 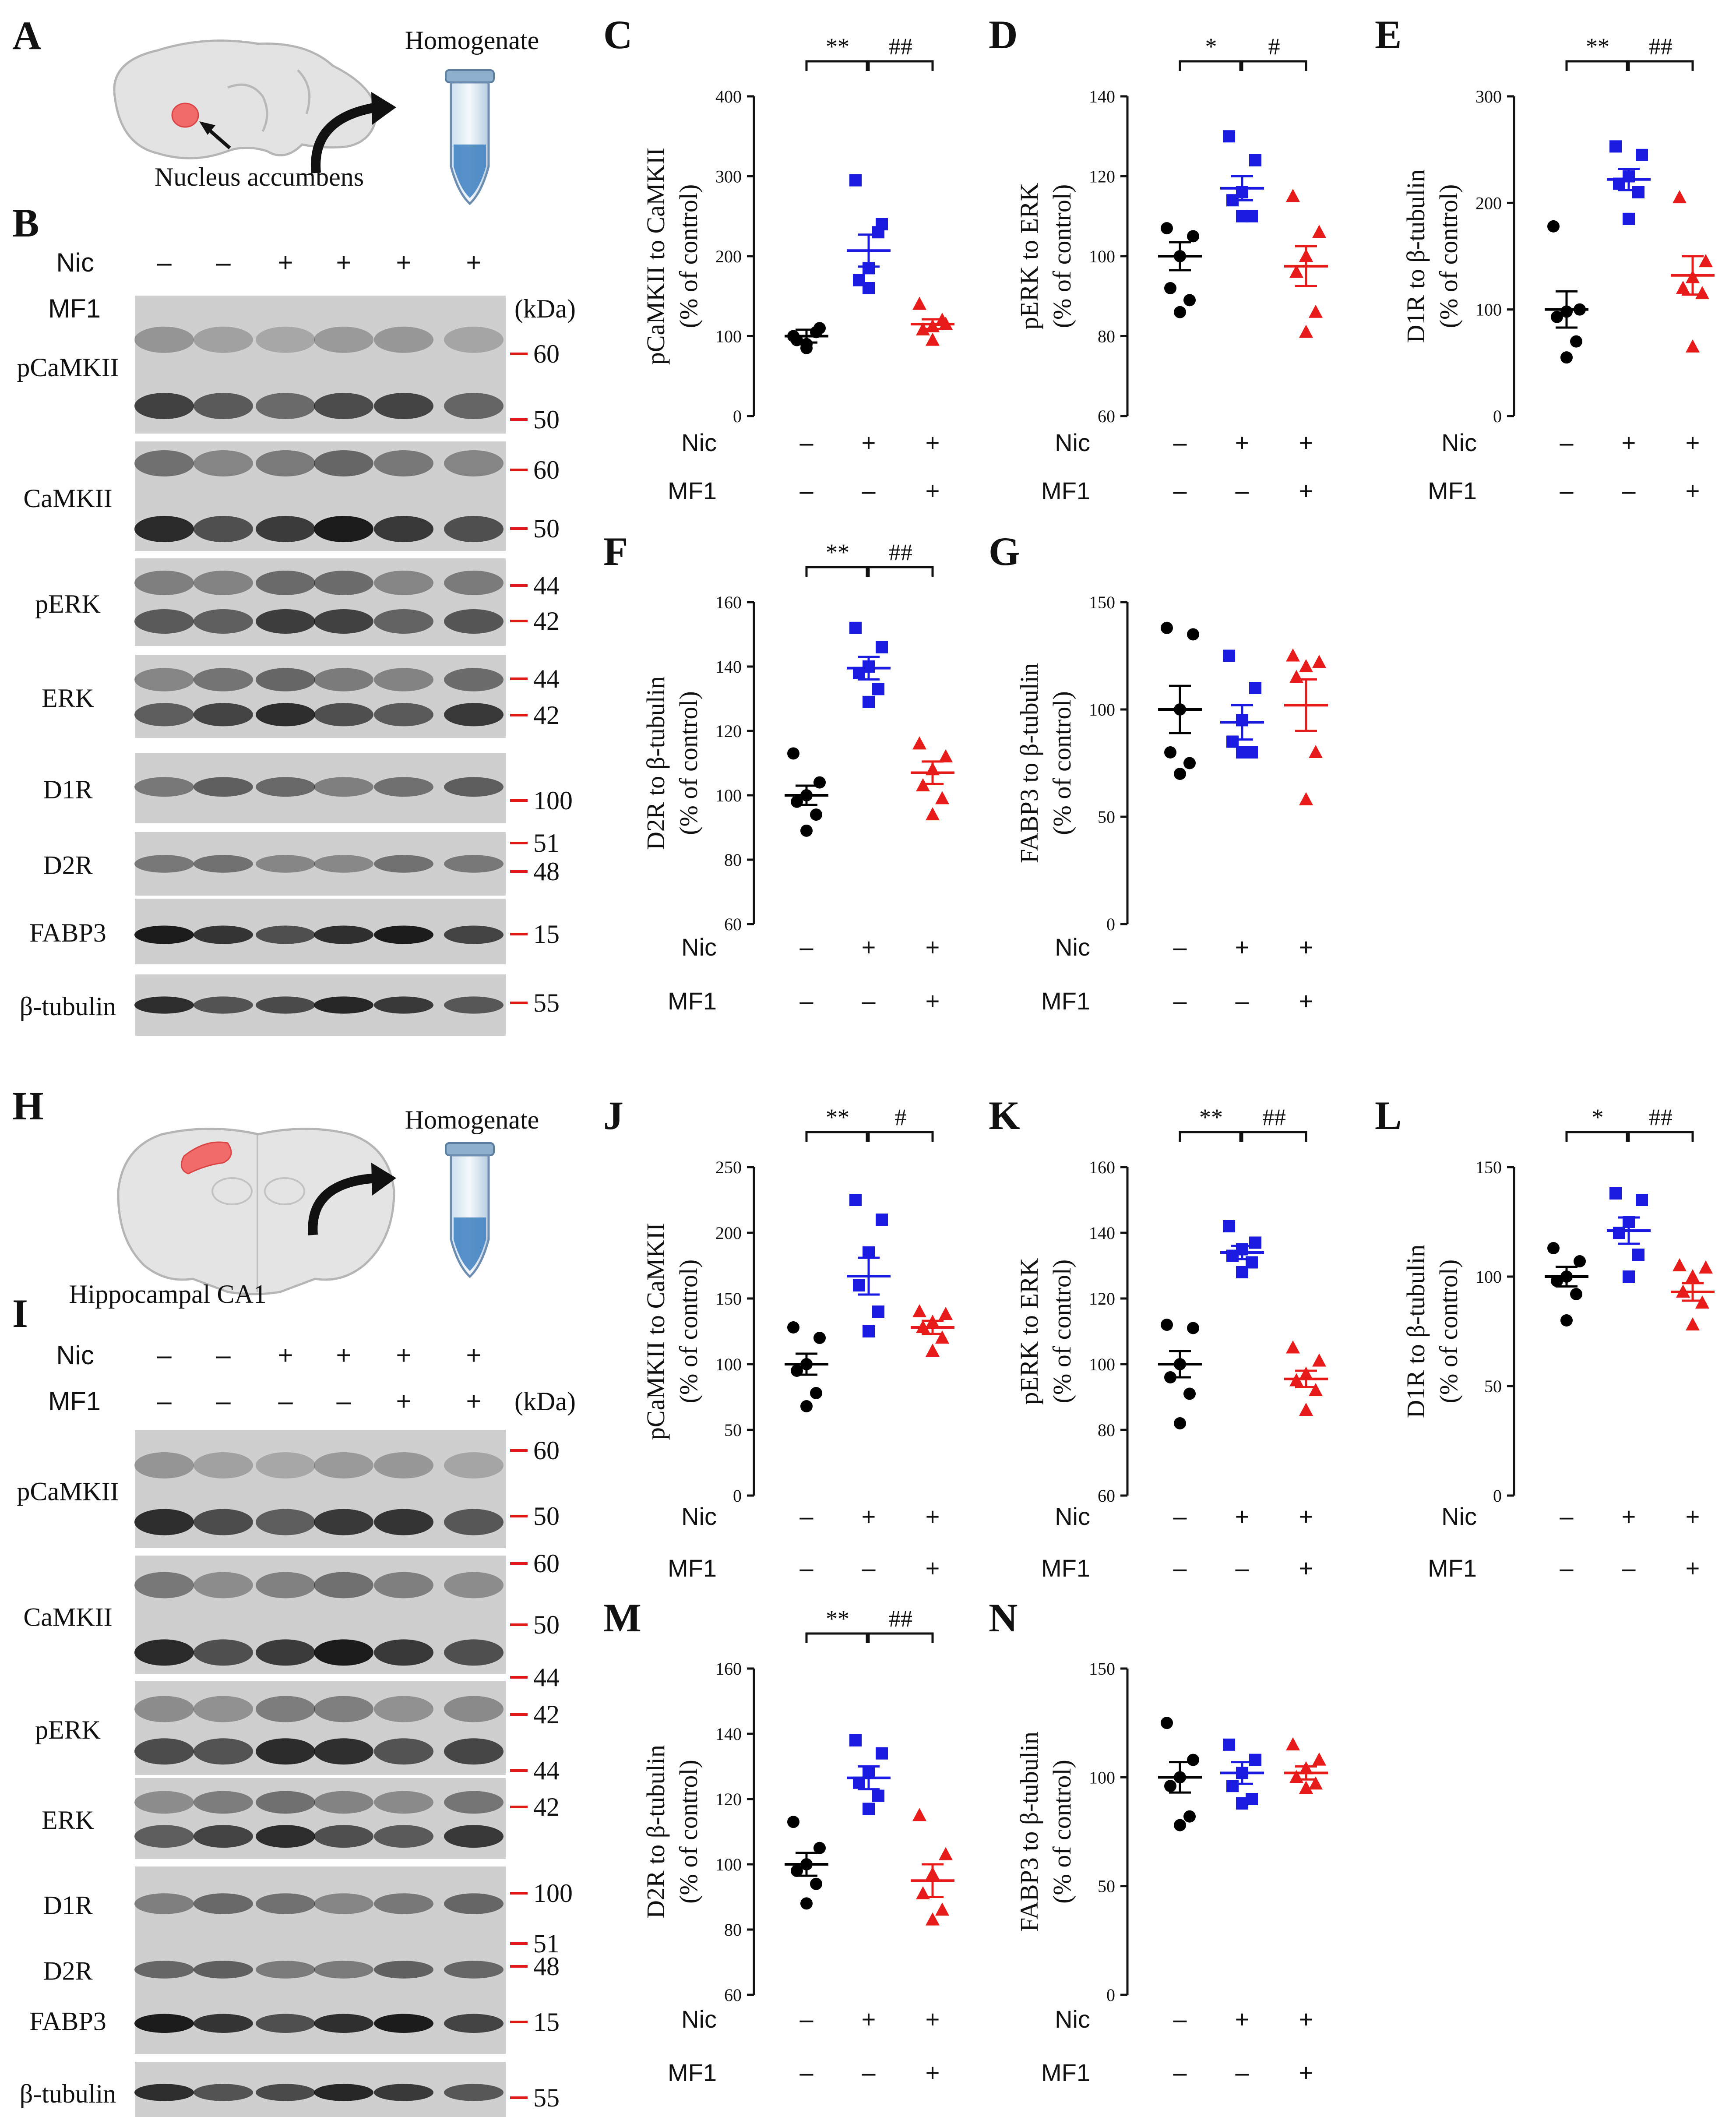 What do you see at coordinates (67, 933) in the screenshot?
I see `protein-label: FABP3` at bounding box center [67, 933].